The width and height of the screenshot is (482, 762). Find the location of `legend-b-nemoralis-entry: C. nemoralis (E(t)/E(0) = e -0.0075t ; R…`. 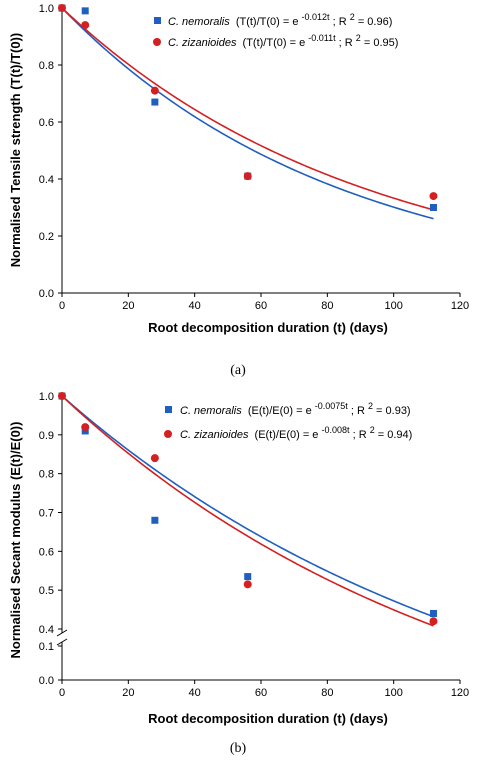

legend-b-nemoralis-entry: C. nemoralis (E(t)/E(0) = e -0.0075t ; R… is located at coordinates (295, 408).